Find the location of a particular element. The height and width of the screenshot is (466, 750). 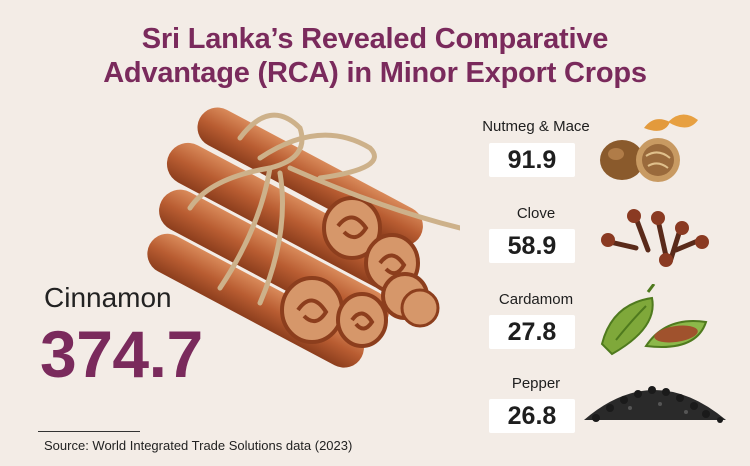

item-value-nutmeg: 91.9 is located at coordinates (532, 160).